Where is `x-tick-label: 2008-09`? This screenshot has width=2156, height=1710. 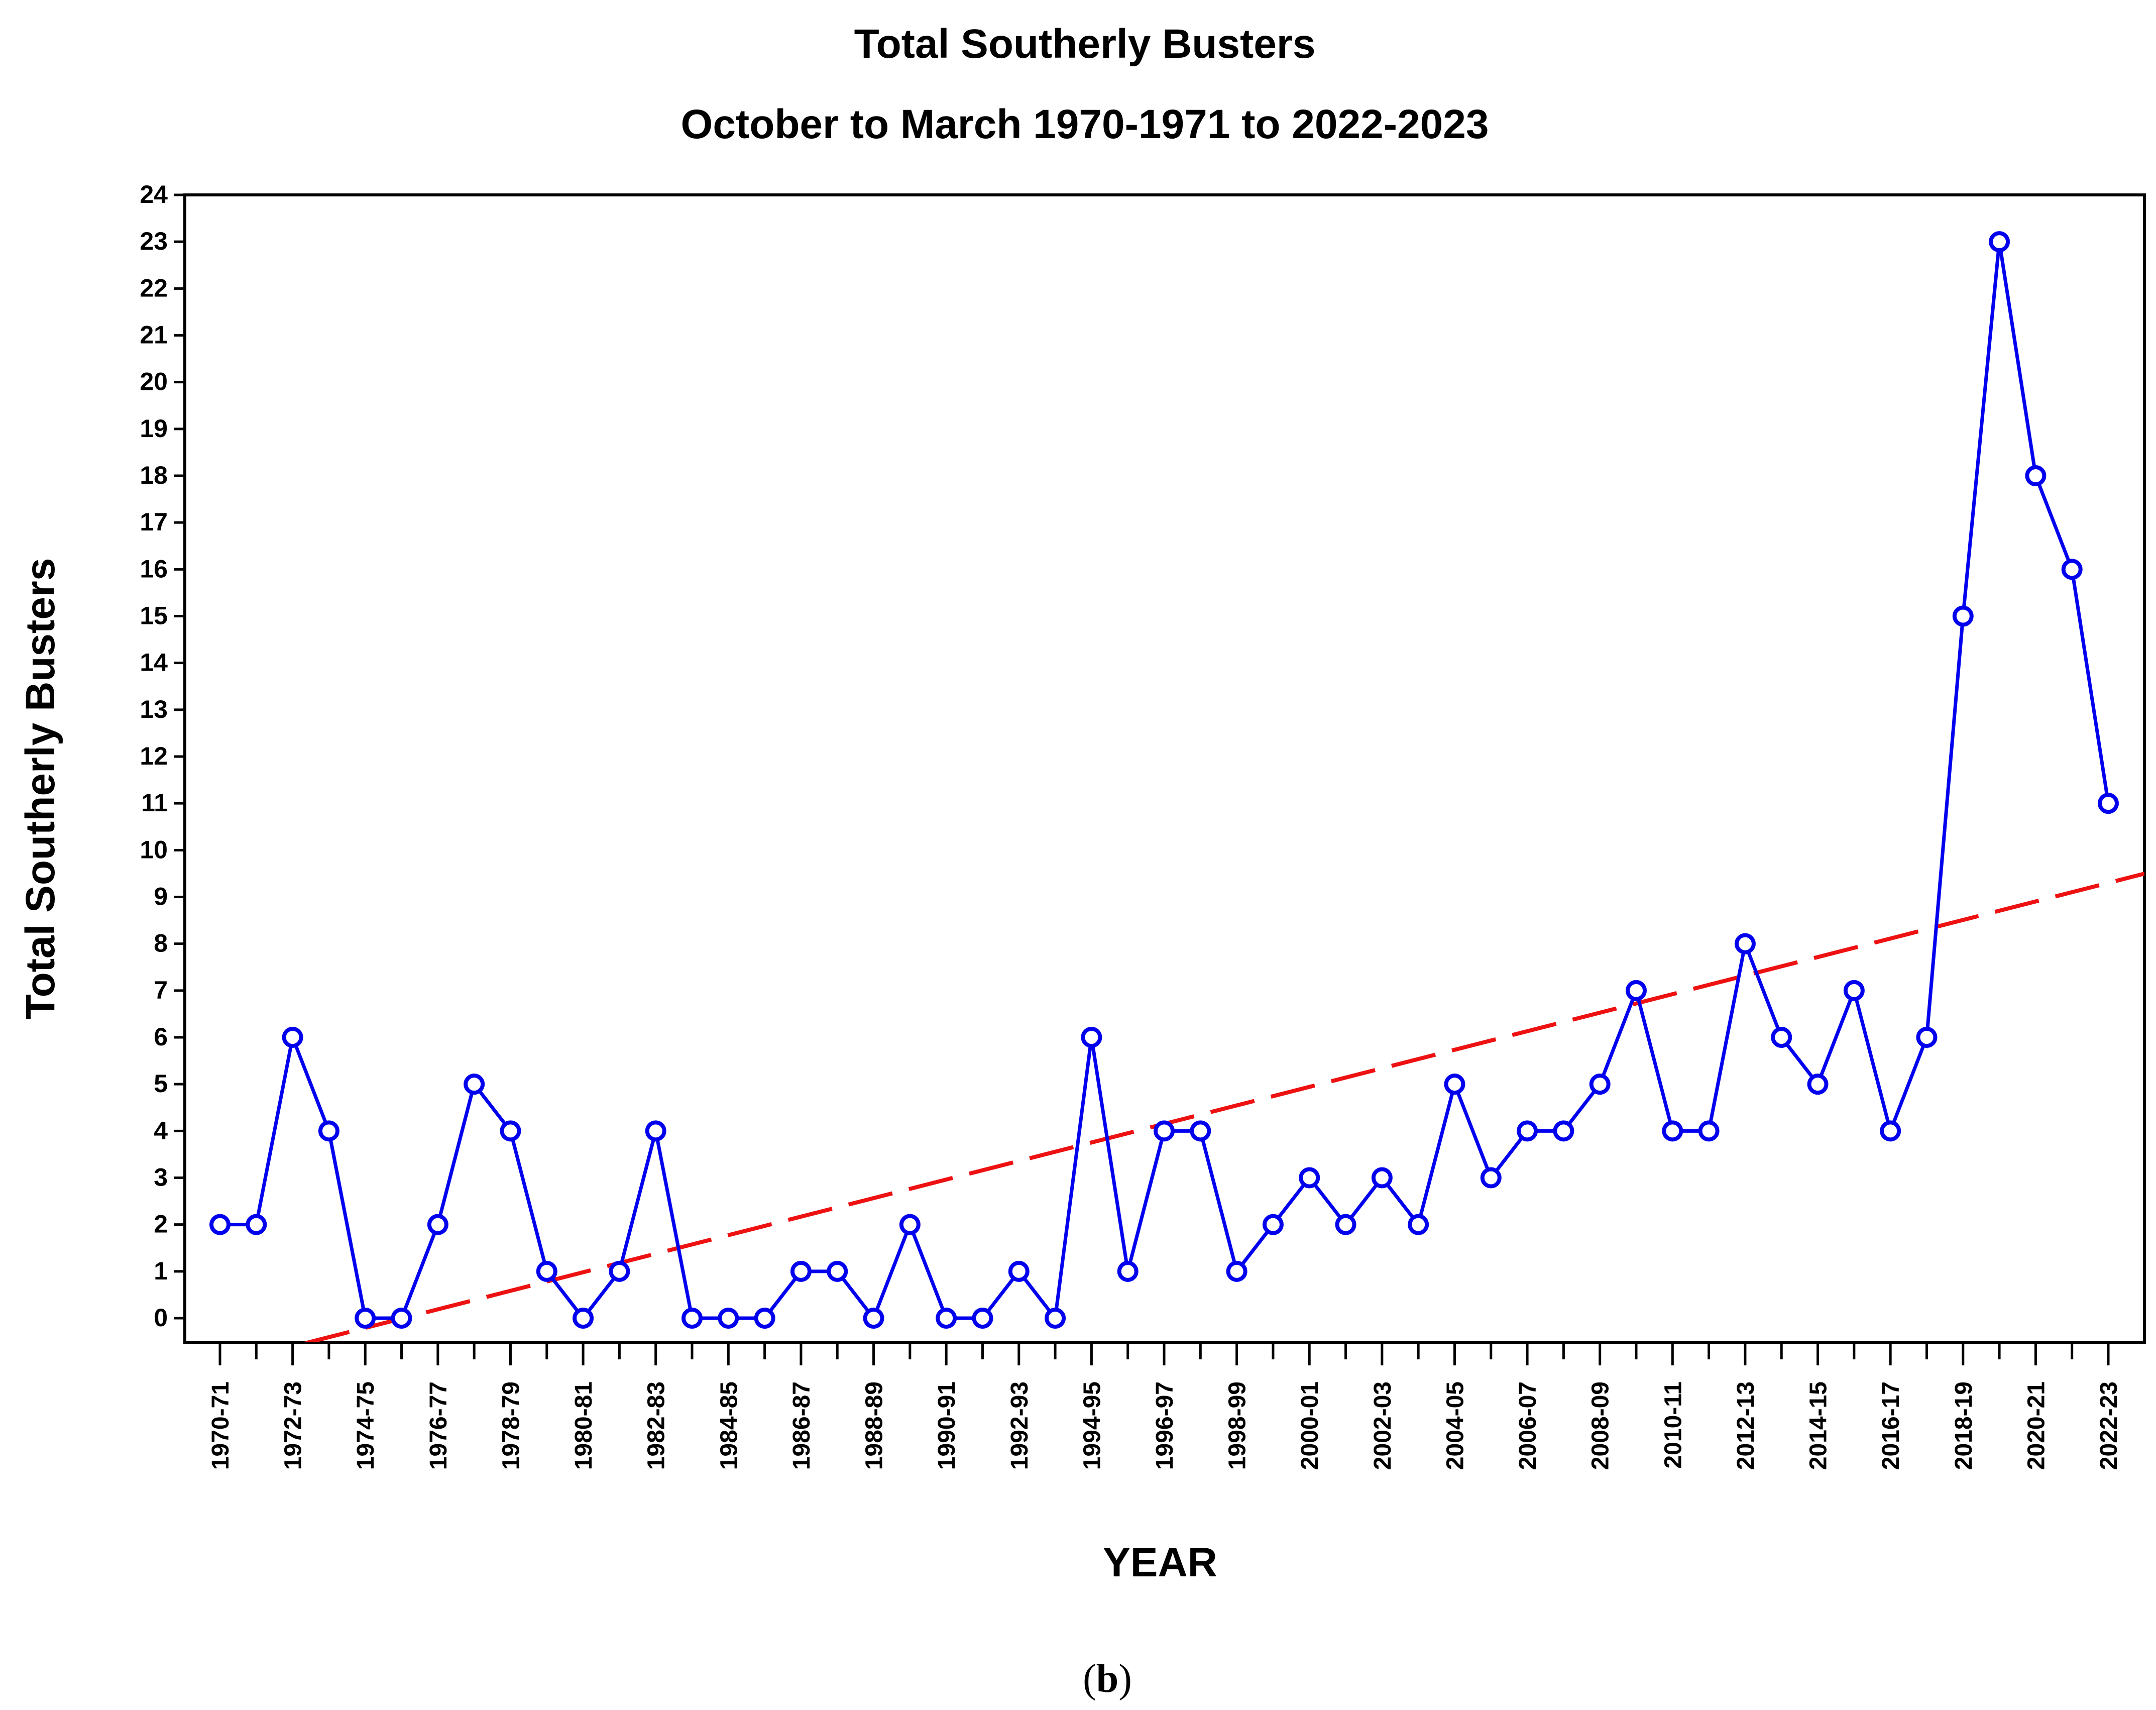
x-tick-label: 2008-09 is located at coordinates (1600, 1425).